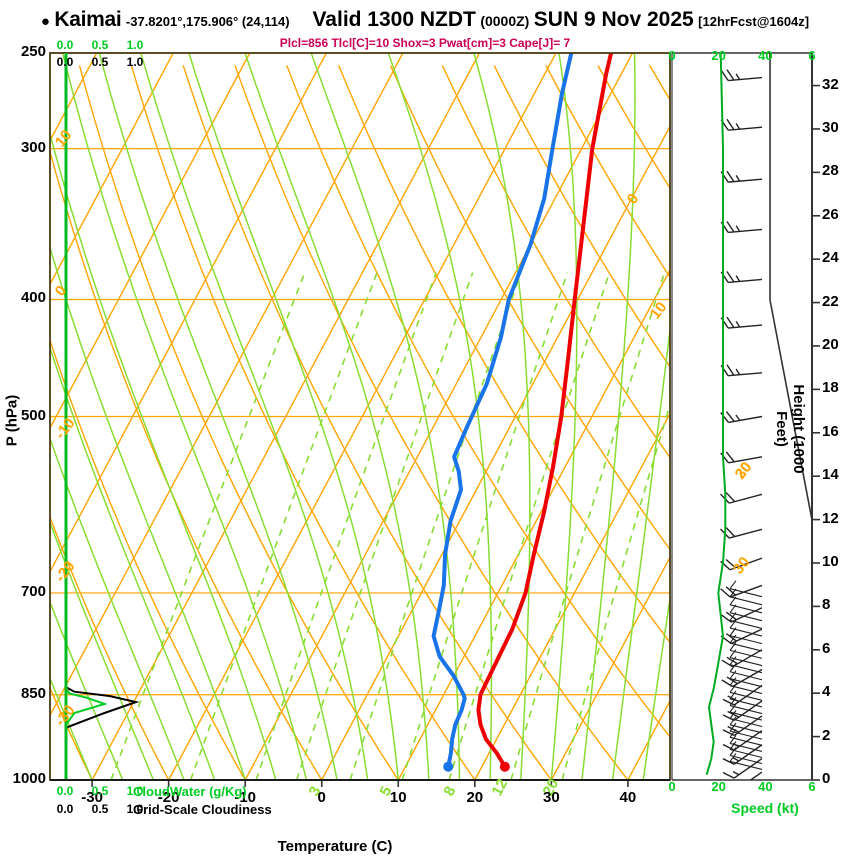  Describe the element at coordinates (826, 605) in the screenshot. I see `height-tick-8: 8` at that location.